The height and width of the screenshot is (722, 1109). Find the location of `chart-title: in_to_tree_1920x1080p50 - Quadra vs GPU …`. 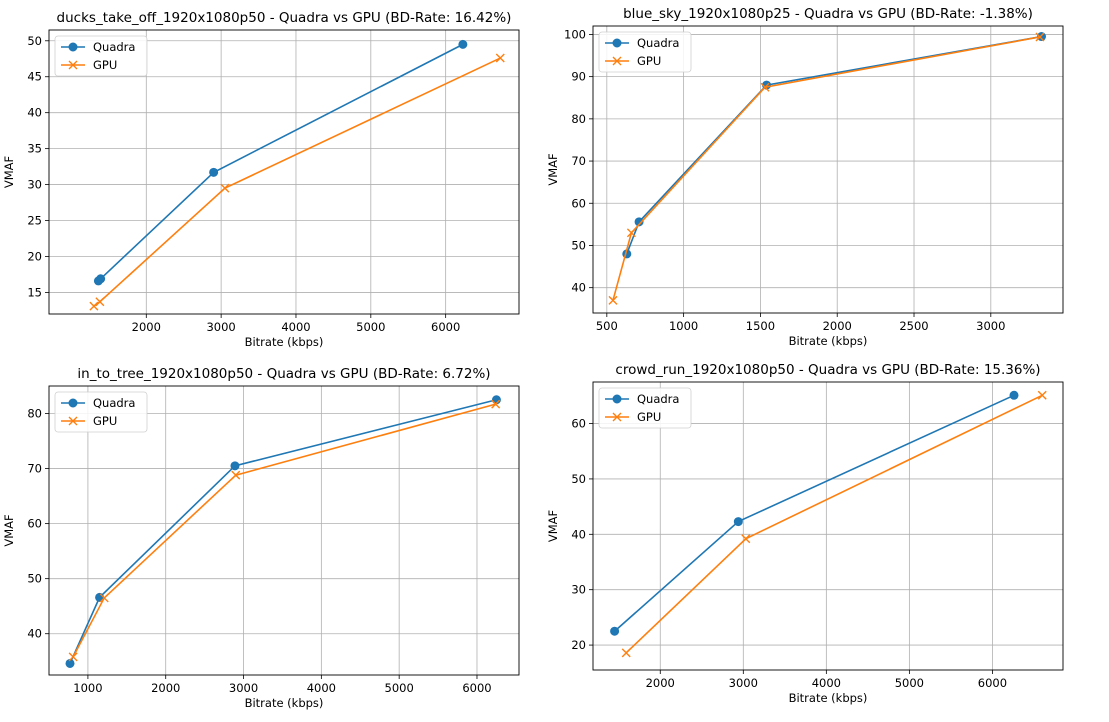

chart-title: in_to_tree_1920x1080p50 - Quadra vs GPU … is located at coordinates (283, 374).